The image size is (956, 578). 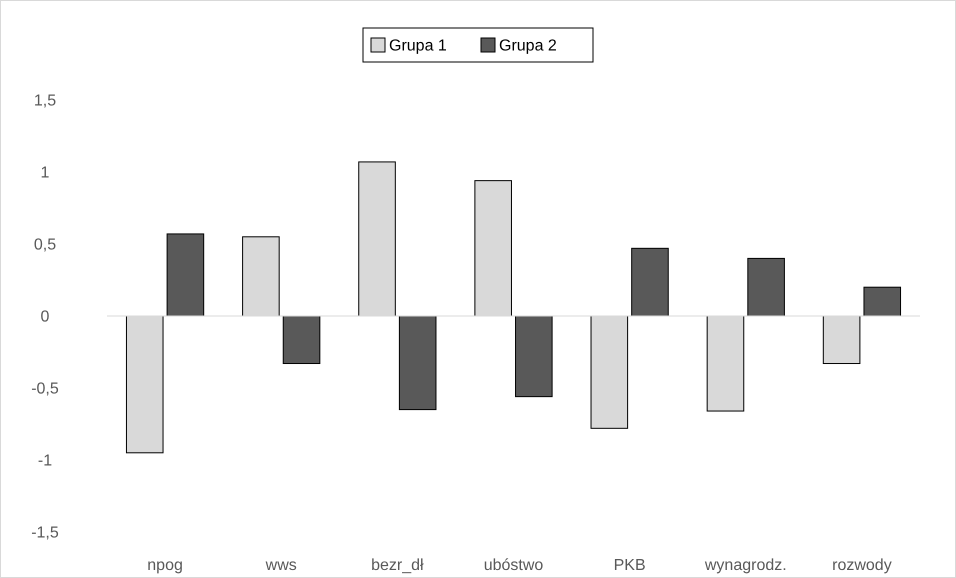 What do you see at coordinates (862, 565) in the screenshot?
I see `x-tick-label: rozwody` at bounding box center [862, 565].